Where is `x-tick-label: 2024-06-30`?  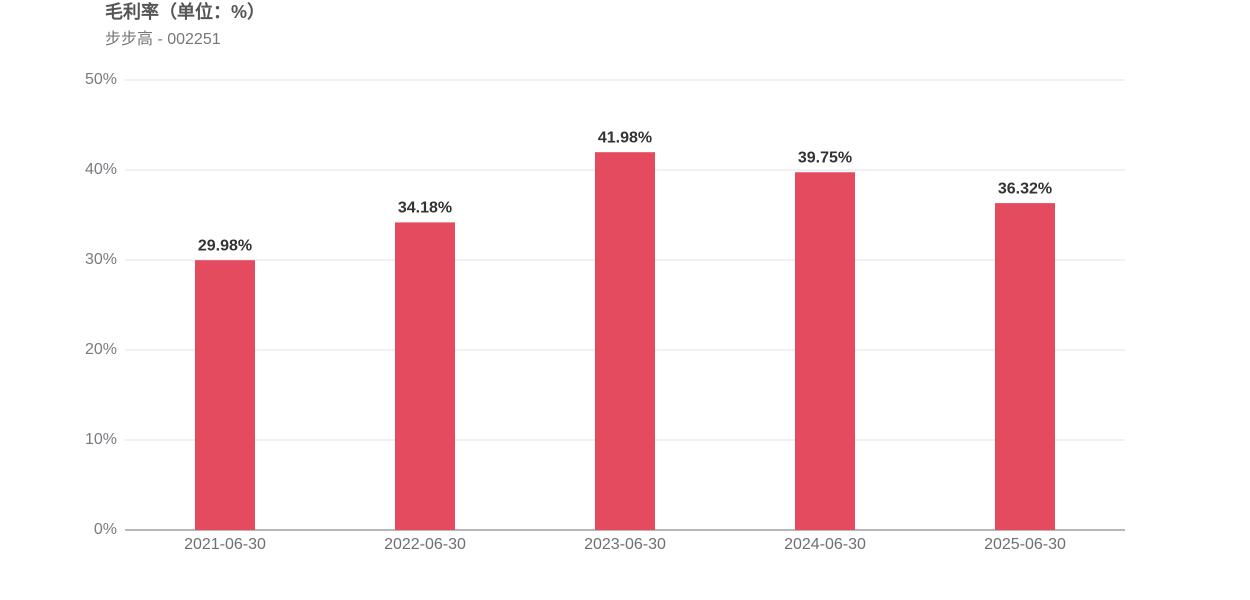
x-tick-label: 2024-06-30 is located at coordinates (825, 544).